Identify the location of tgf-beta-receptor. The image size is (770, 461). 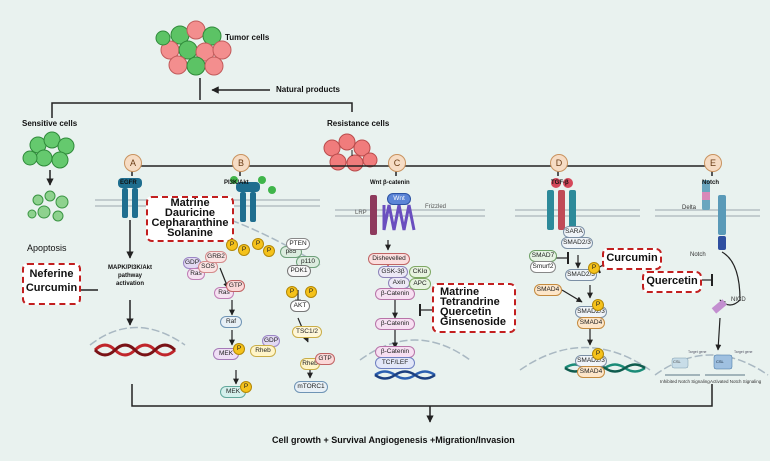
(561, 204).